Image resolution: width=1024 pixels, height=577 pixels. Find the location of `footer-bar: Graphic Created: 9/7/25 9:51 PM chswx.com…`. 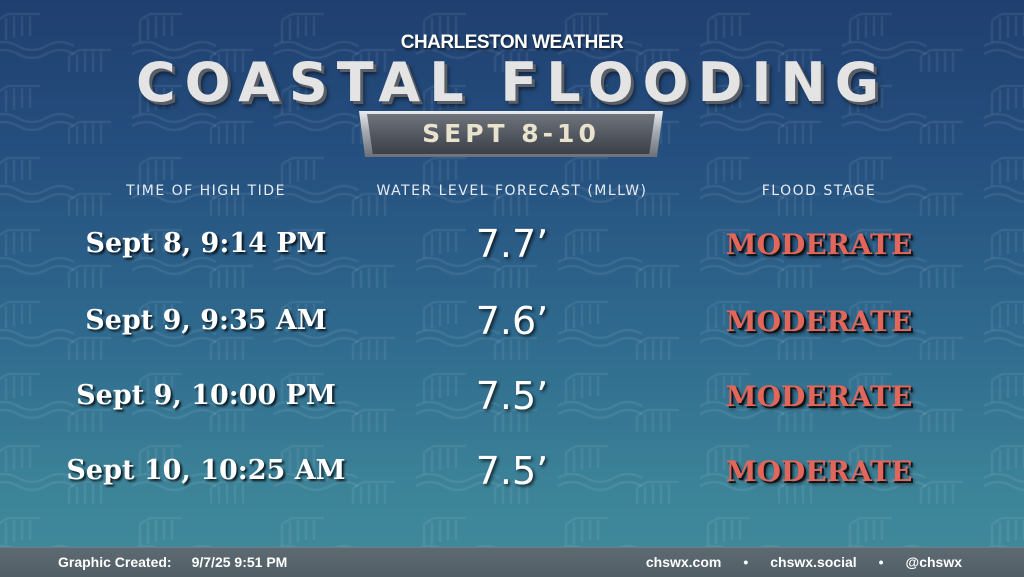

footer-bar: Graphic Created: 9/7/25 9:51 PM chswx.com… is located at coordinates (512, 562).